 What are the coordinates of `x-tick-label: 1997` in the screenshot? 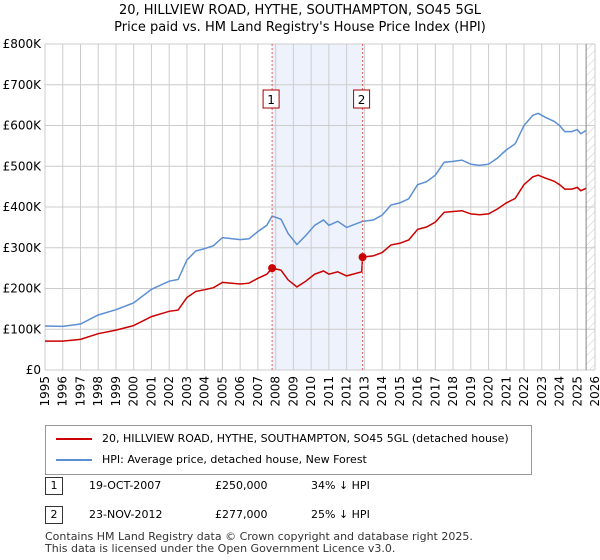 It's located at (80, 391).